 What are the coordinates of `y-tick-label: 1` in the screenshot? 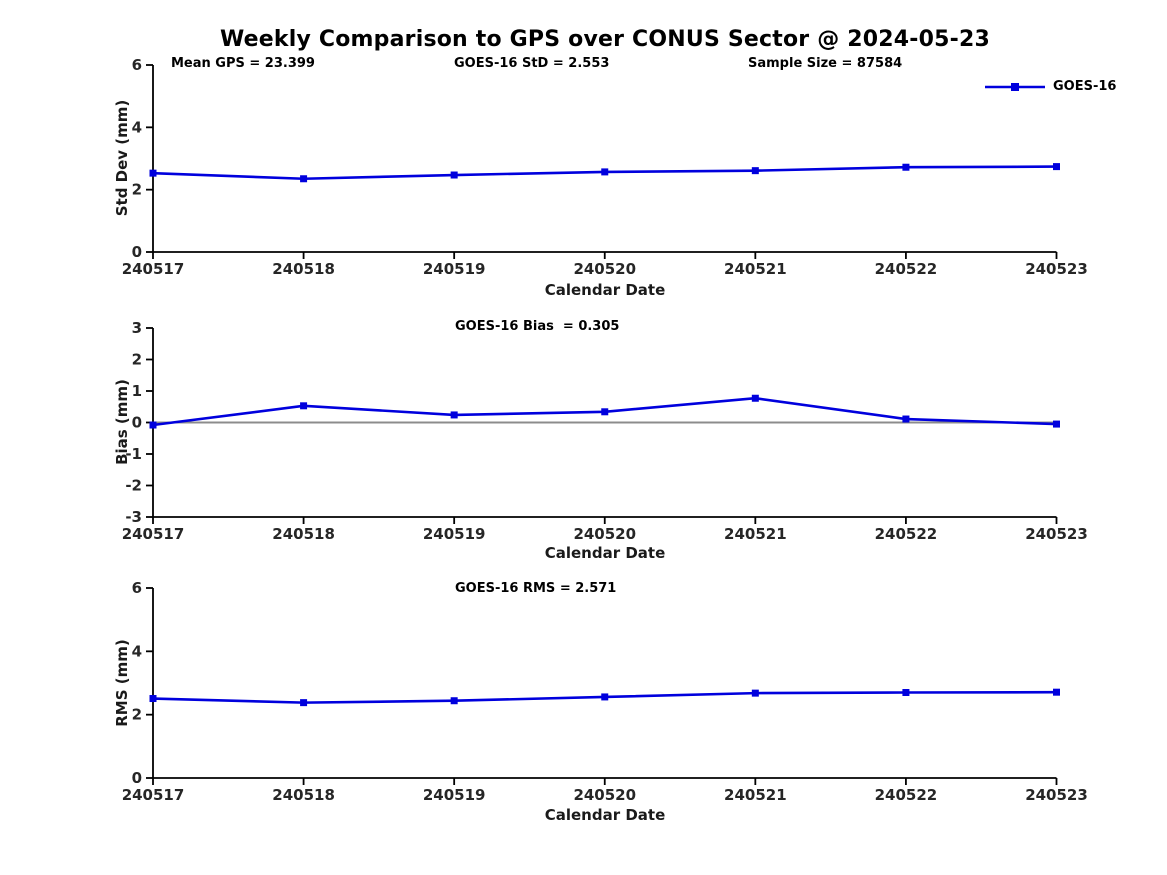 It's located at (137, 391).